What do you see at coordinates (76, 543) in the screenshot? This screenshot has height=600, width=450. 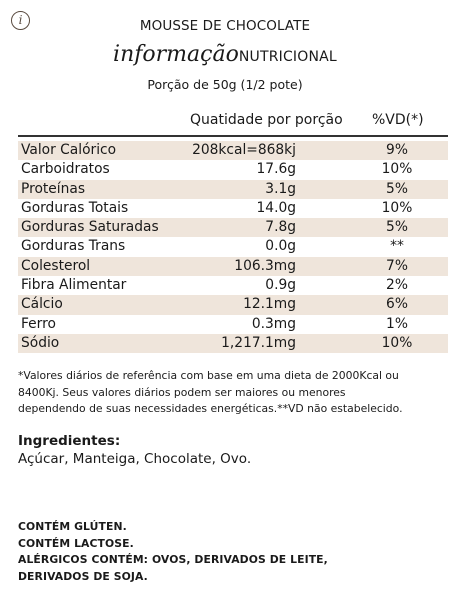 I see `allergen-line: CONTÉM LACTOSE.` at bounding box center [76, 543].